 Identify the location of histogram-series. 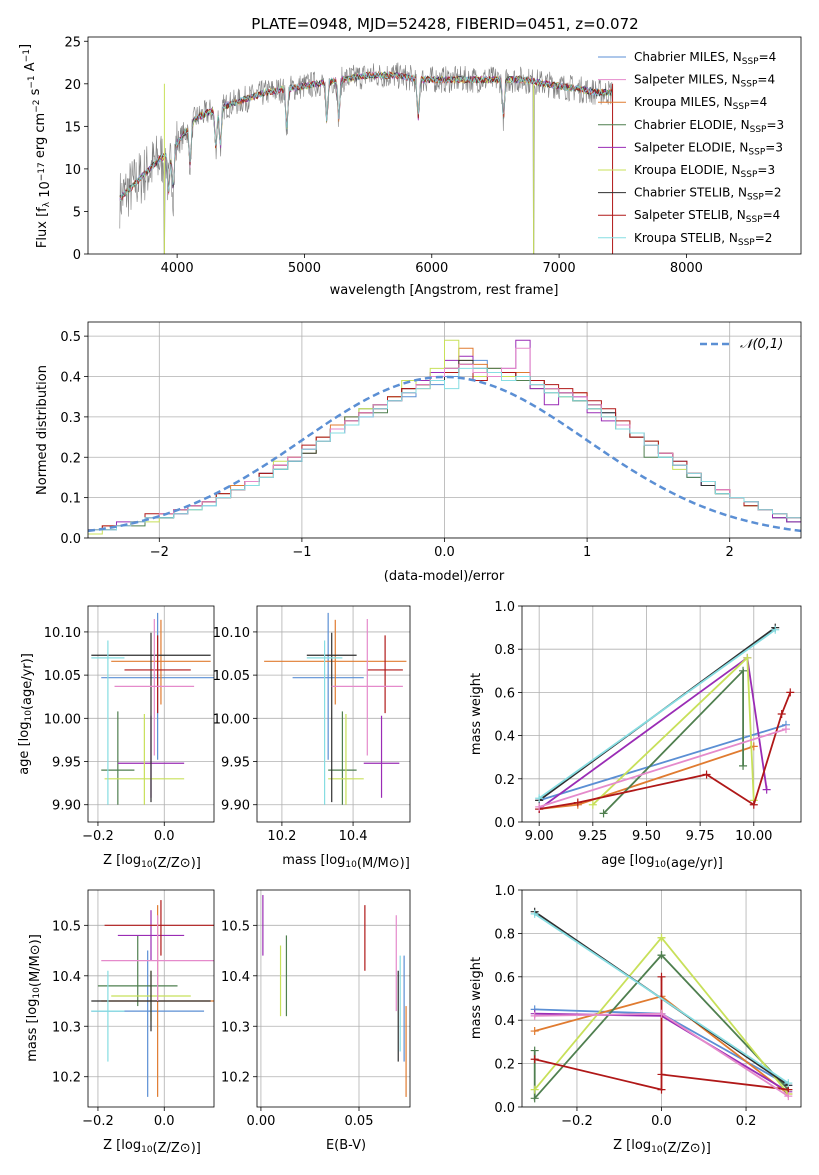
(444, 449).